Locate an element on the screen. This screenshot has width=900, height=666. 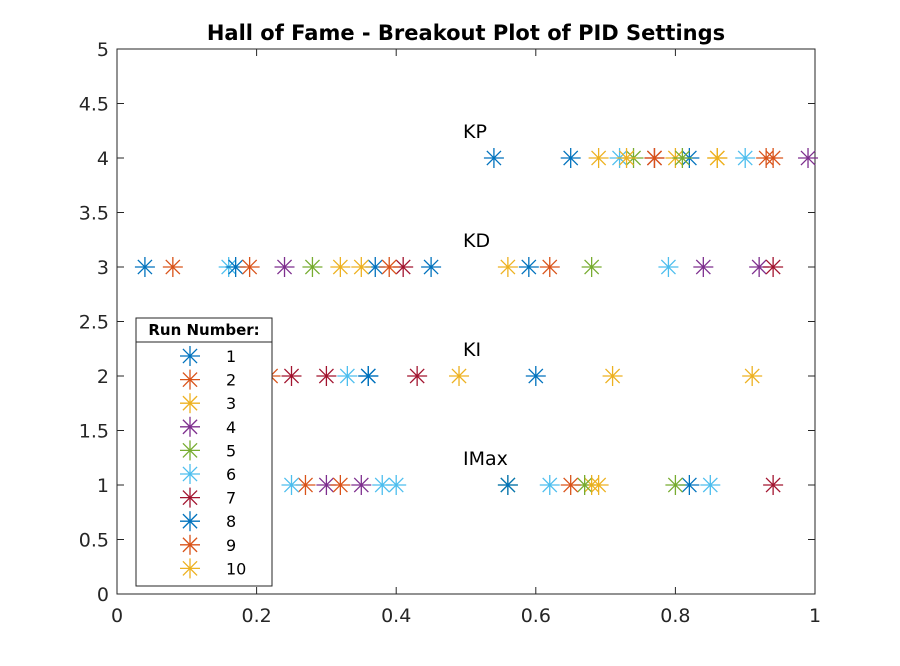
legend-entry-label: 6 is located at coordinates (231, 474).